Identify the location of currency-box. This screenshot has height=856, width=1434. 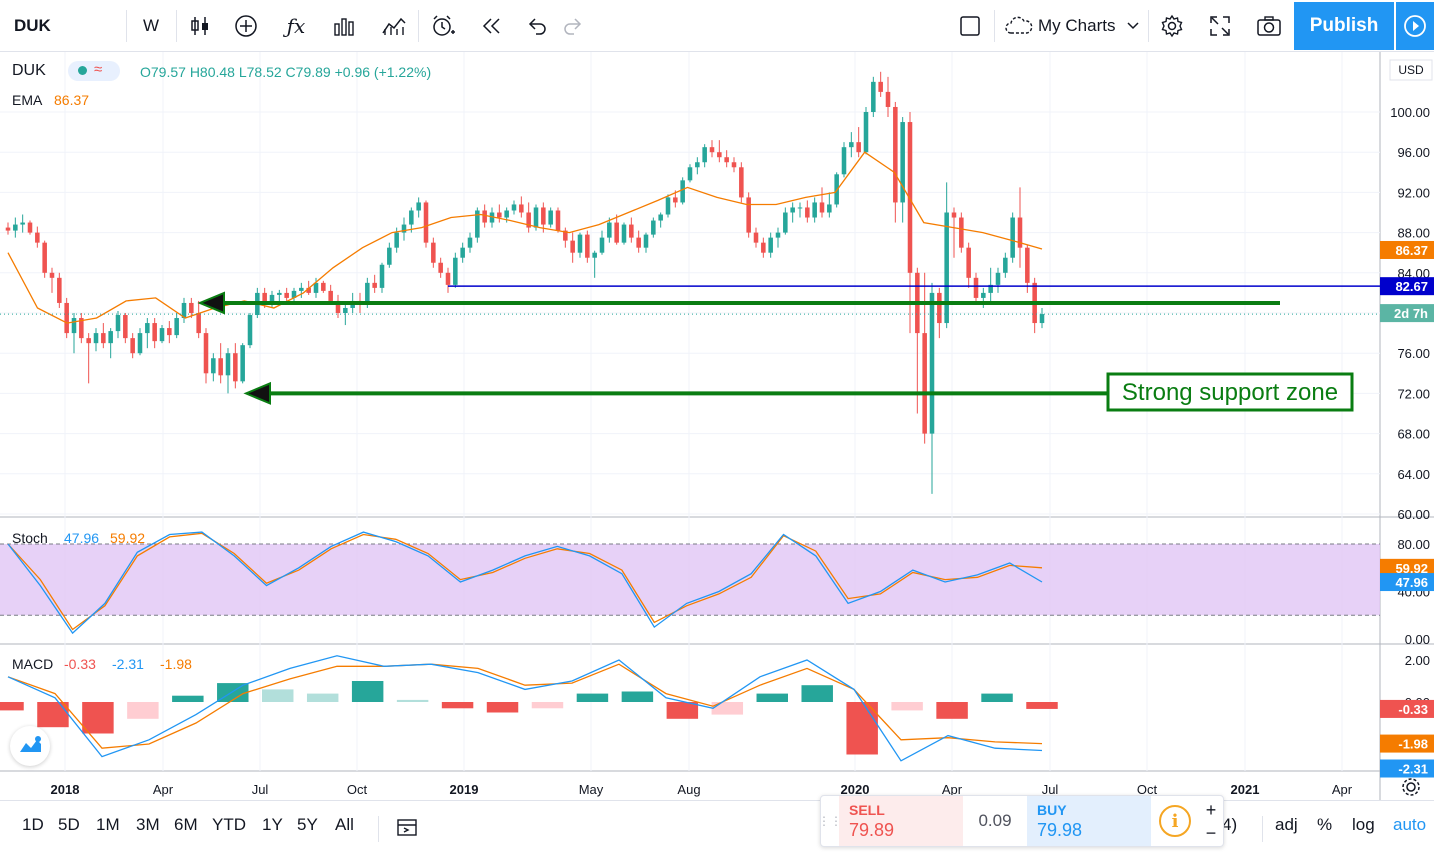
(1411, 70).